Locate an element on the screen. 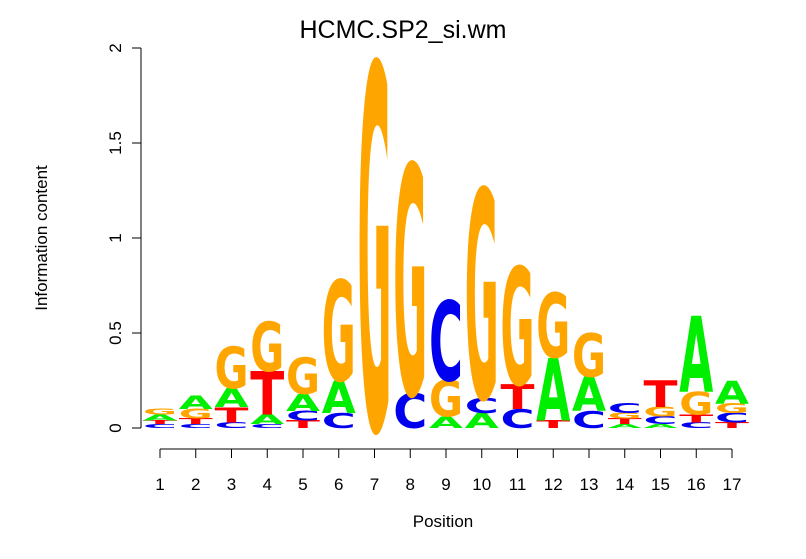 The image size is (806, 559). x-tick-label: 15 is located at coordinates (660, 484).